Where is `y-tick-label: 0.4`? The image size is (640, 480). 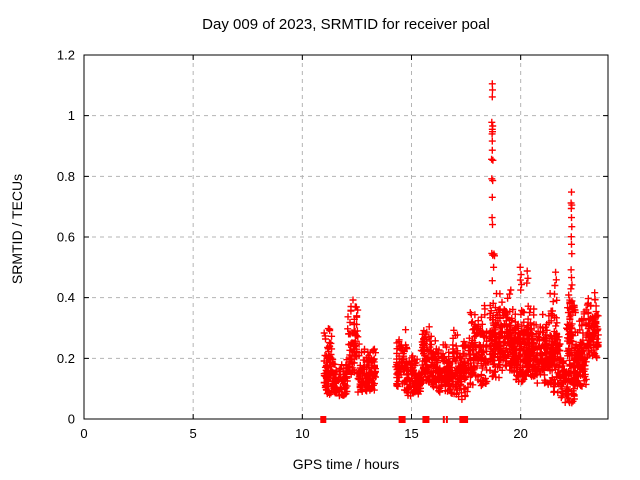 y-tick-label: 0.4 is located at coordinates (66, 297).